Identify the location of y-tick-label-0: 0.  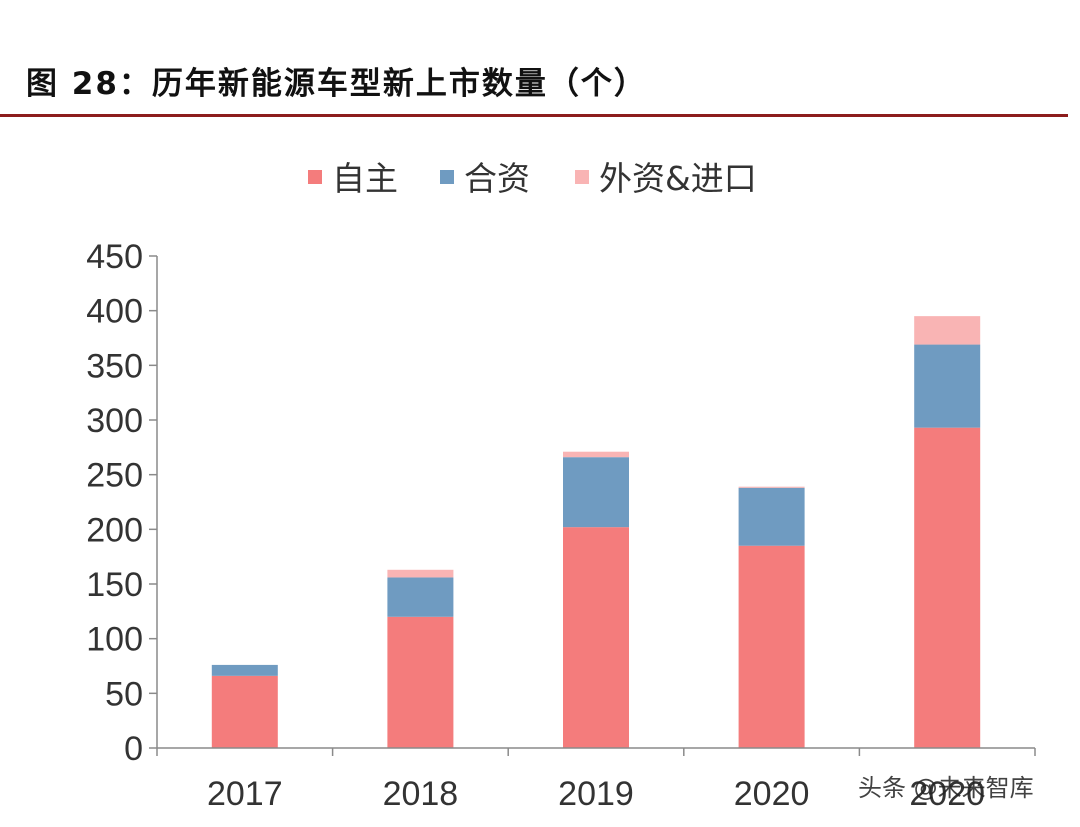
(133, 749).